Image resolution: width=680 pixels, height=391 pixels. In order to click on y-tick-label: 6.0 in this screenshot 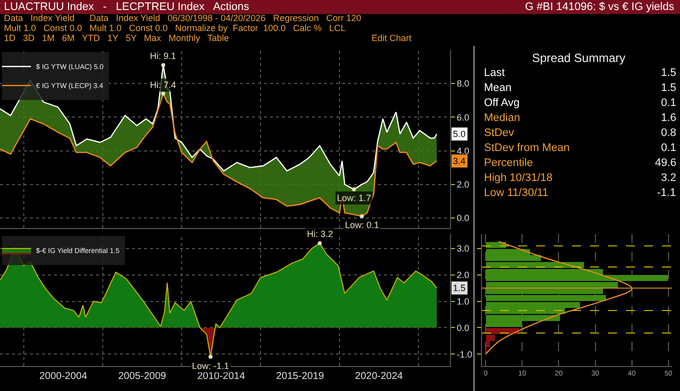, I will do `click(463, 117)`.